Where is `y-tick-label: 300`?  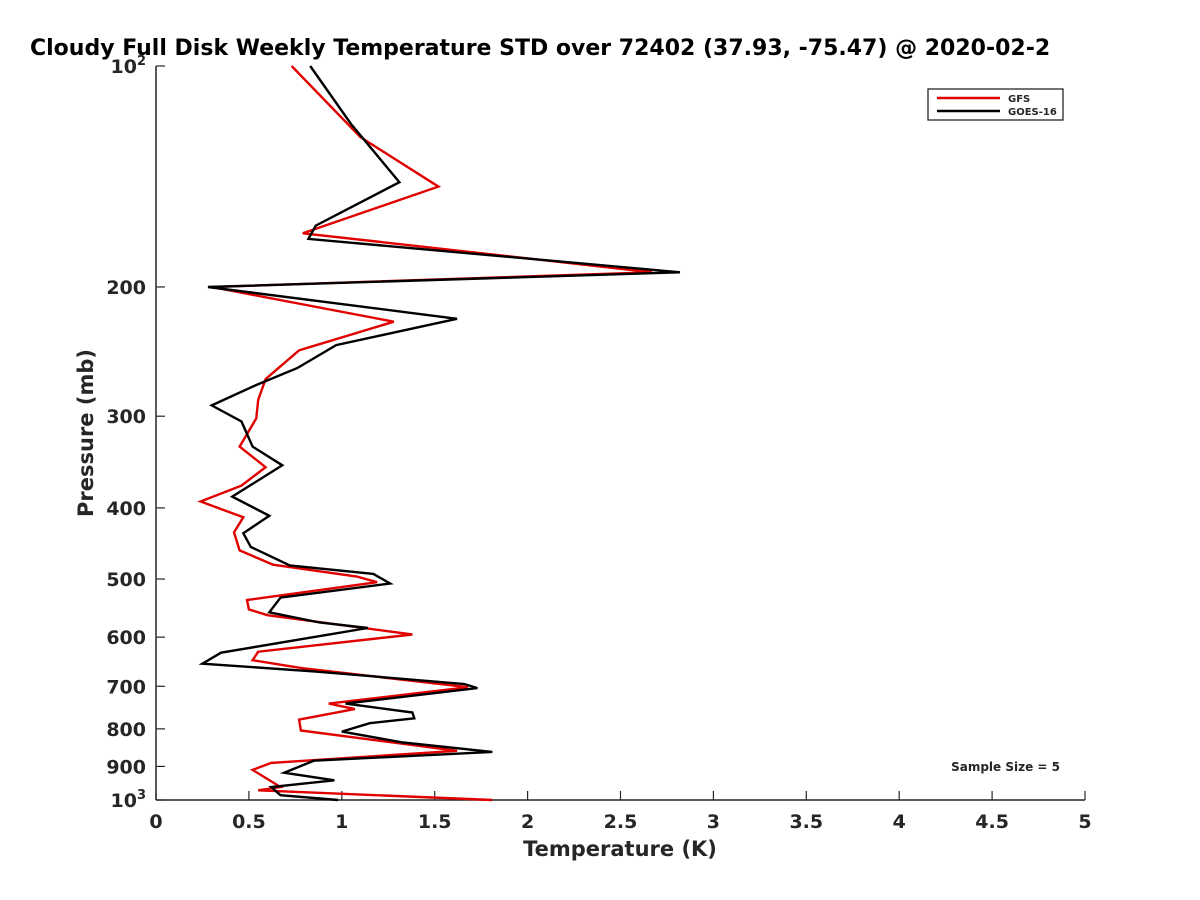 y-tick-label: 300 is located at coordinates (126, 417).